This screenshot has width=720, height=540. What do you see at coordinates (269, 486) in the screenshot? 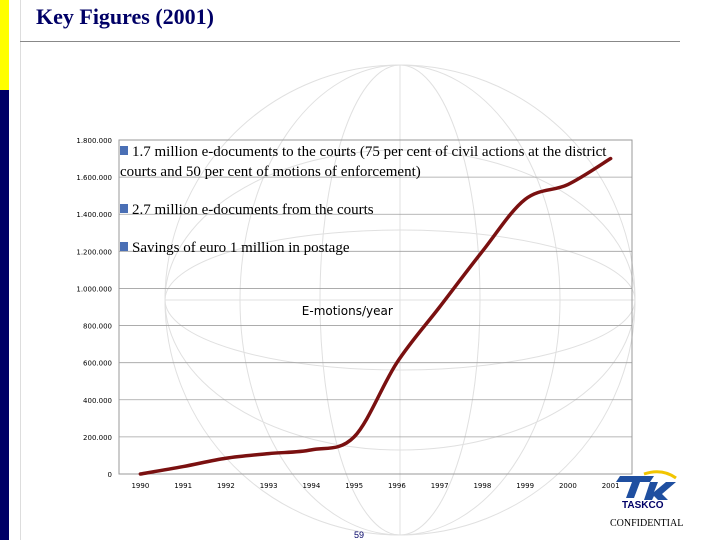
I see `x-tick-label: 1993` at bounding box center [269, 486].